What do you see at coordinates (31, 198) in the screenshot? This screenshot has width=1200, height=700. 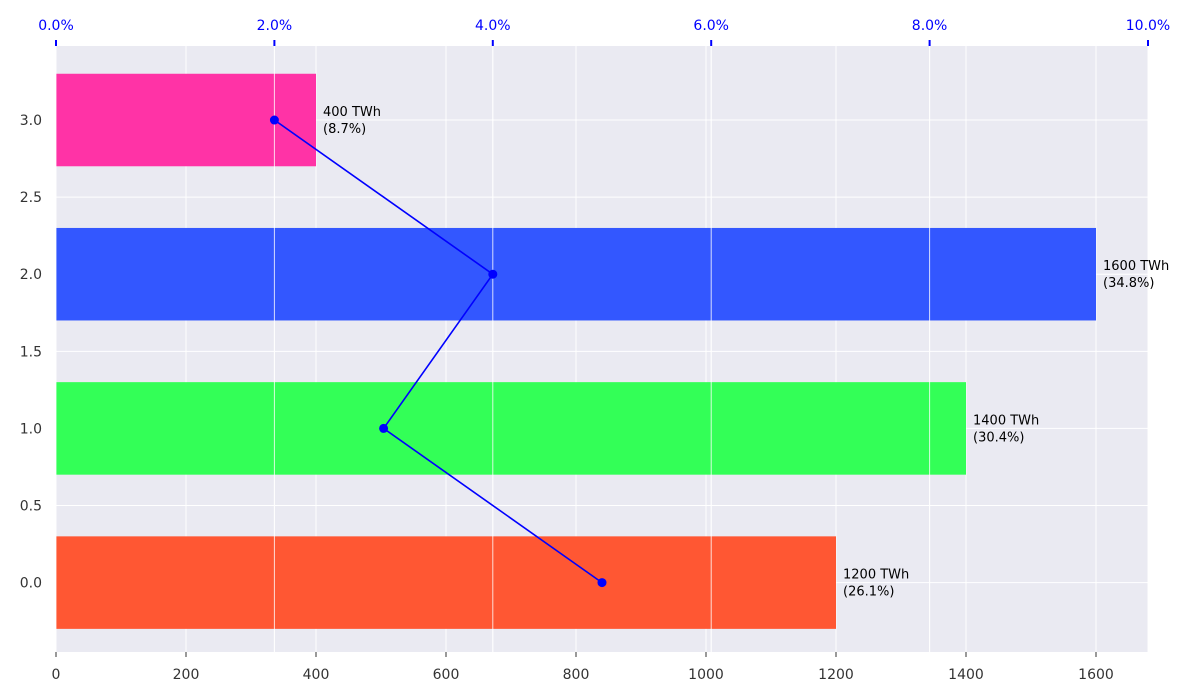 I see `y-tick-label: 2.5` at bounding box center [31, 198].